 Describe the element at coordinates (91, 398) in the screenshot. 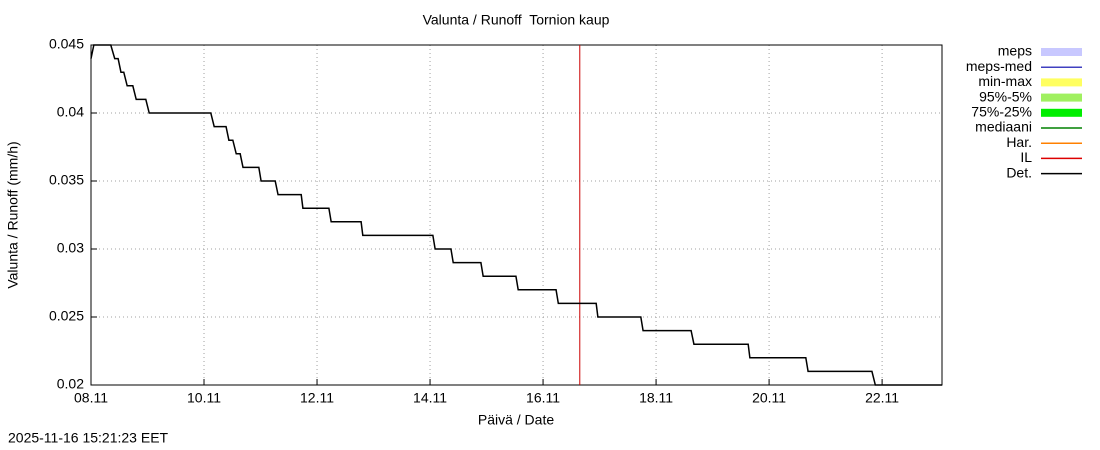

I see `x-tick-label: 08.11` at that location.